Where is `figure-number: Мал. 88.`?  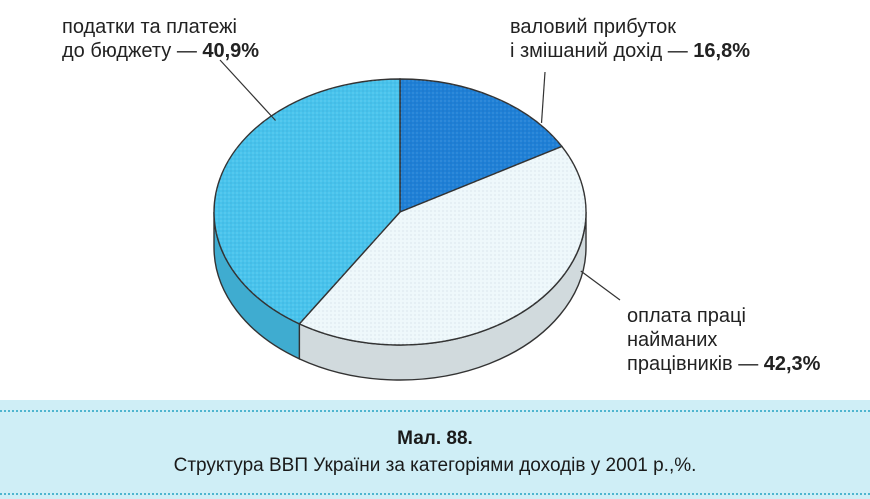 figure-number: Мал. 88. is located at coordinates (435, 438).